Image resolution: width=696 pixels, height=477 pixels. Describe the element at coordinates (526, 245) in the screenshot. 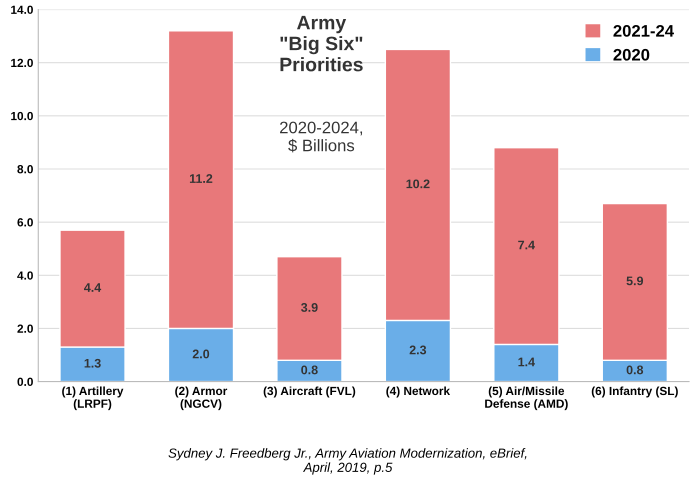

I see `data-label: 7.4` at that location.